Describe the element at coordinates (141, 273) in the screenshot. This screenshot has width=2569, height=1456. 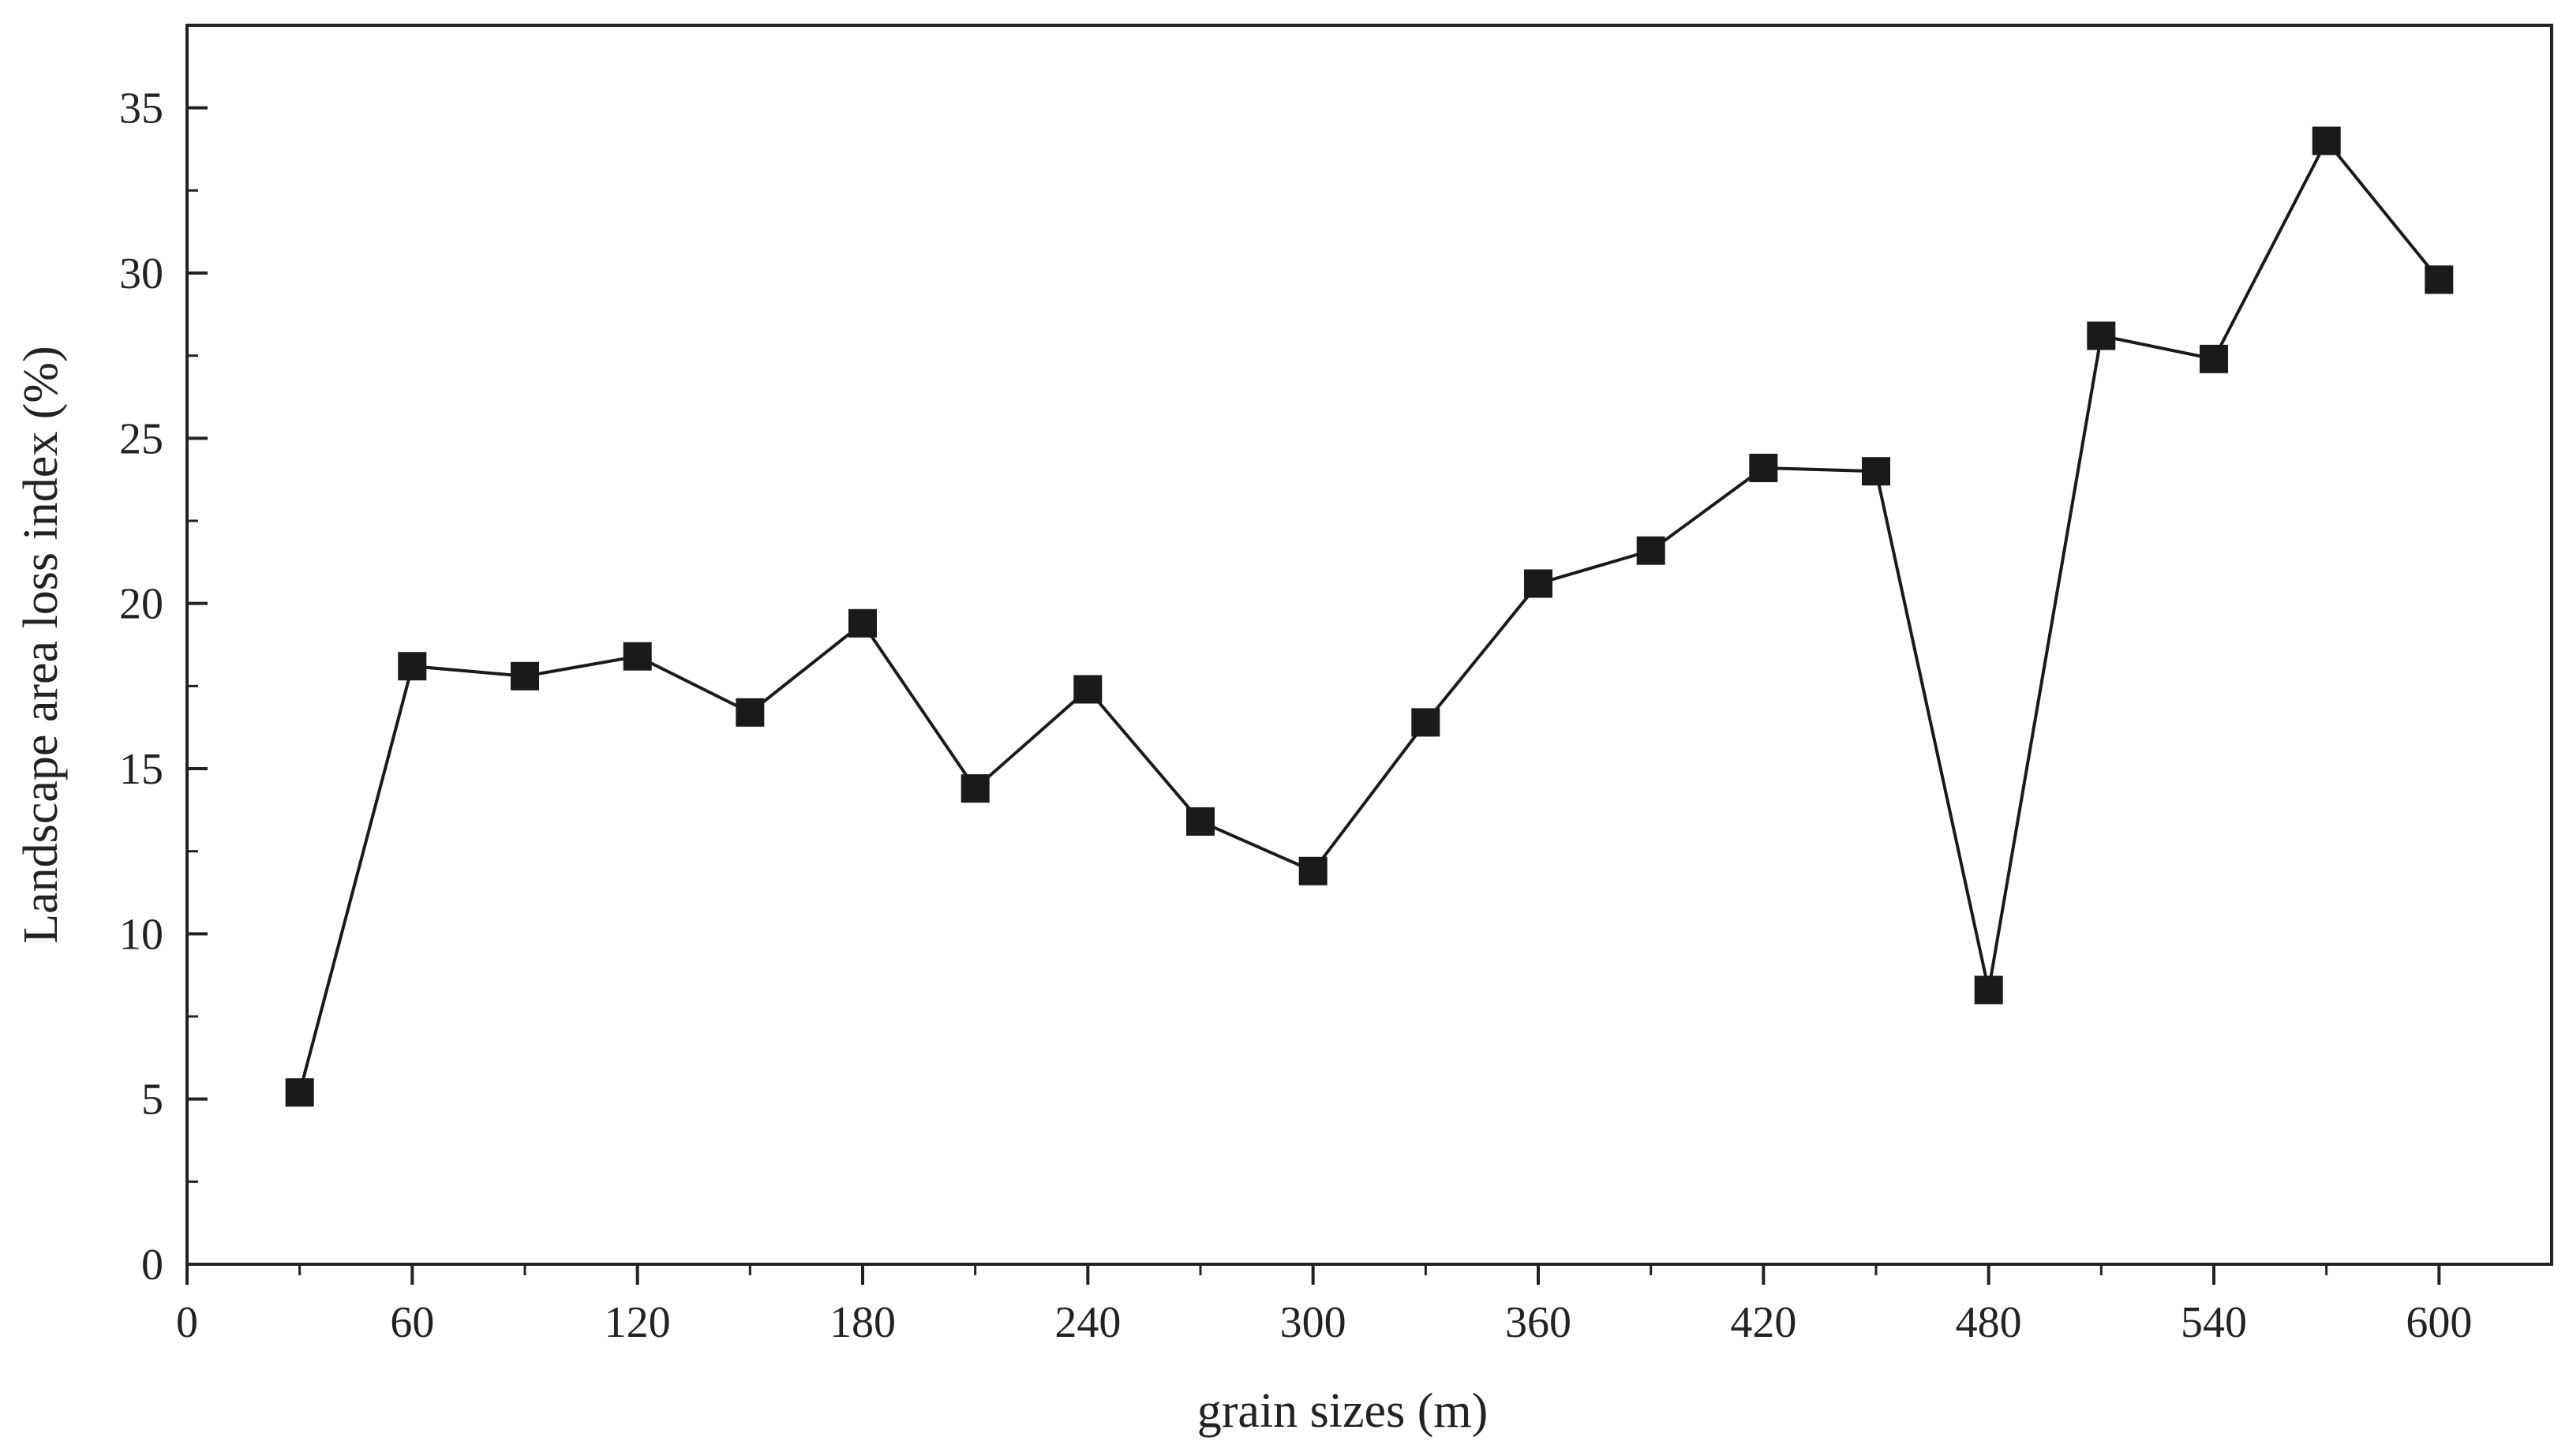
I see `y-tick-label: 30` at that location.